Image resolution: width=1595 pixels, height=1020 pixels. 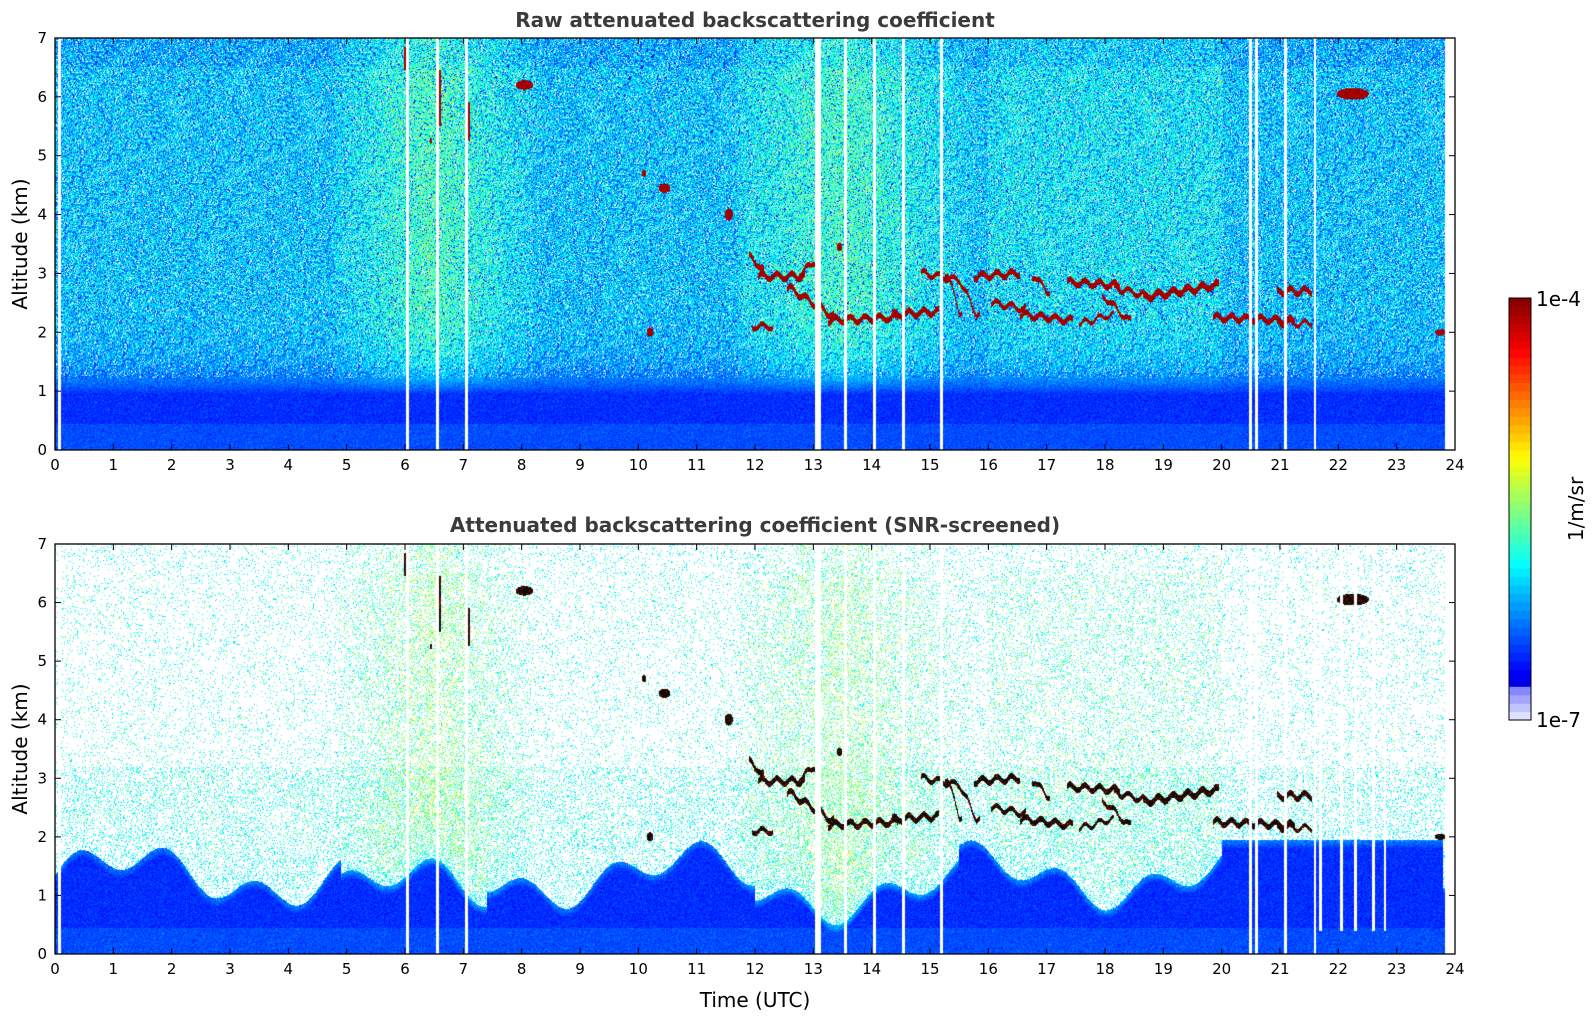 I want to click on colorbar-frame, so click(x=1520, y=509).